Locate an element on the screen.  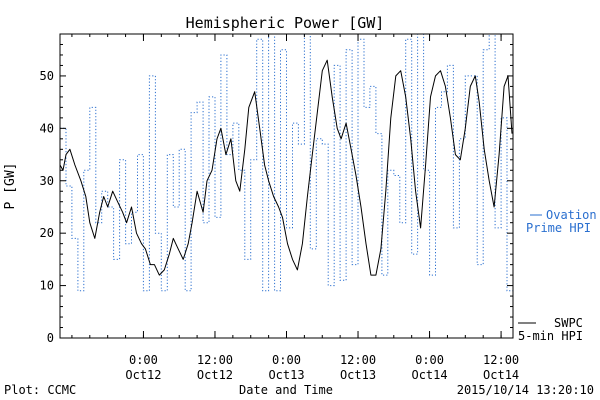
y-axis-label: P [GW] is located at coordinates (10, 186).